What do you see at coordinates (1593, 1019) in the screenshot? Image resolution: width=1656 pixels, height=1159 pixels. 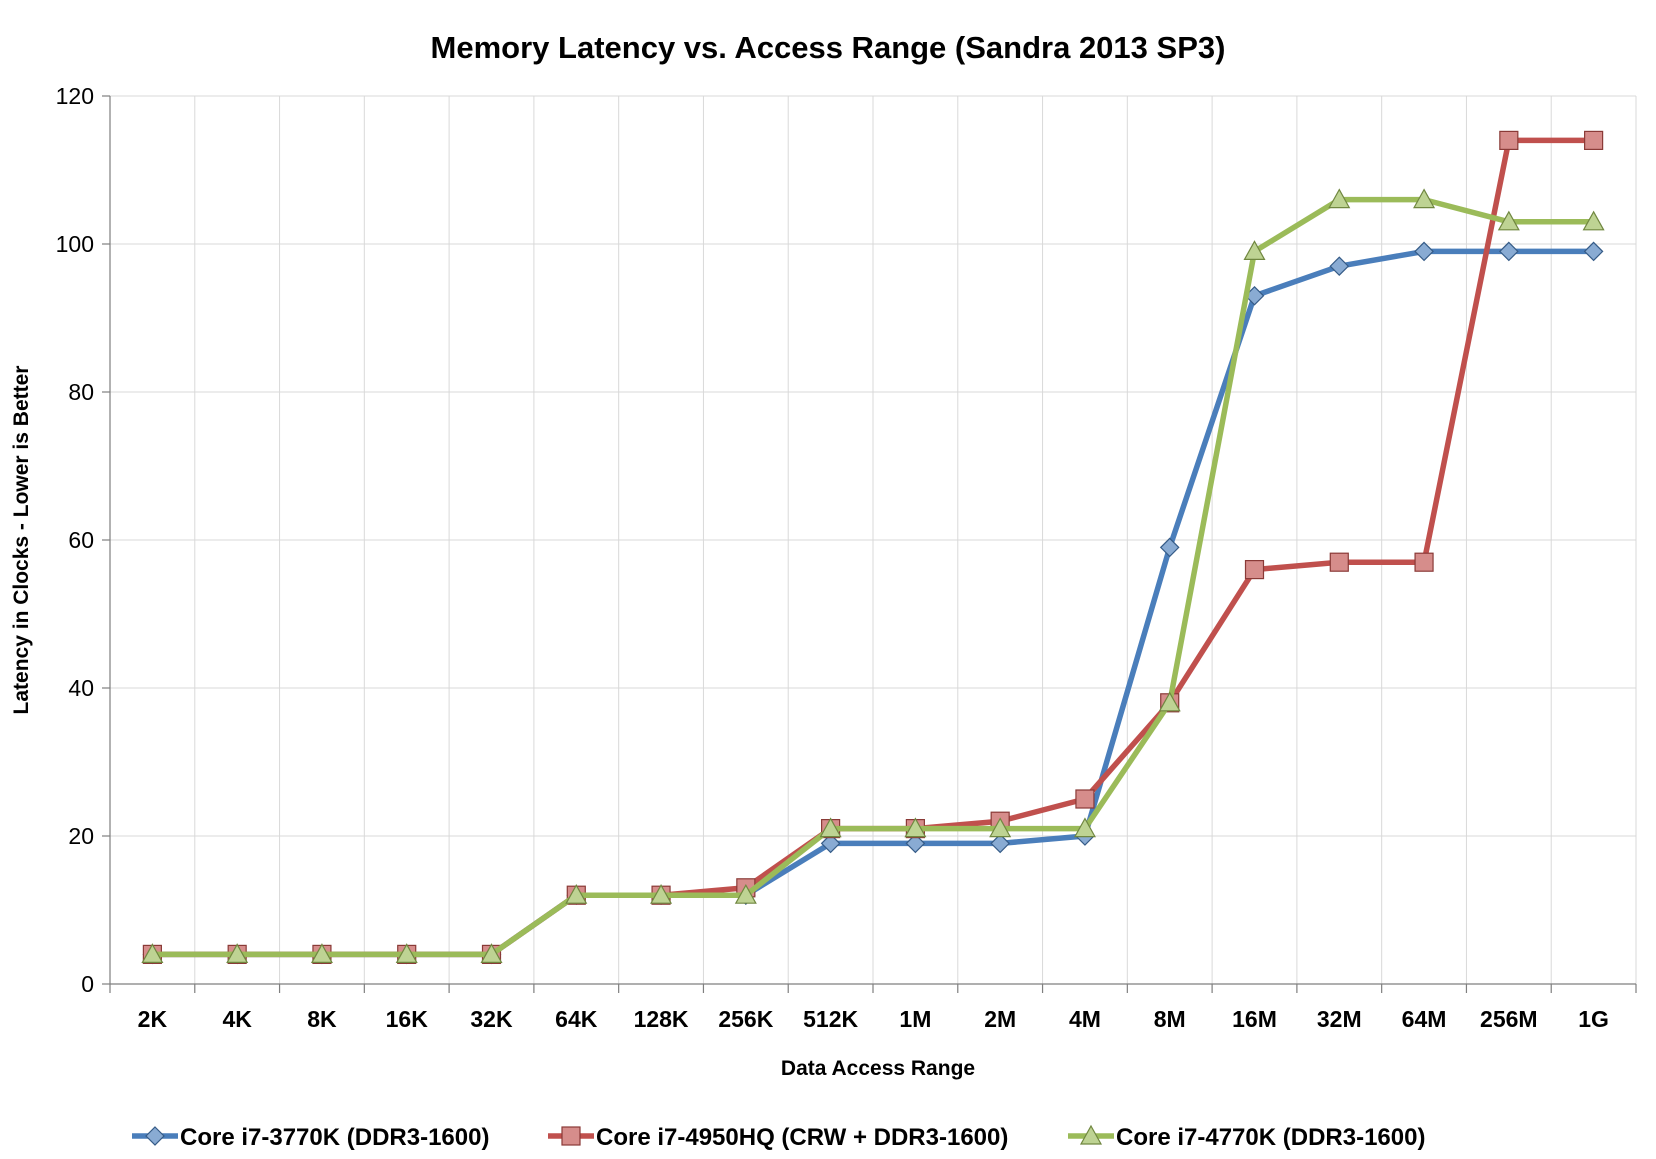 I see `x-tick-label: 1G` at bounding box center [1593, 1019].